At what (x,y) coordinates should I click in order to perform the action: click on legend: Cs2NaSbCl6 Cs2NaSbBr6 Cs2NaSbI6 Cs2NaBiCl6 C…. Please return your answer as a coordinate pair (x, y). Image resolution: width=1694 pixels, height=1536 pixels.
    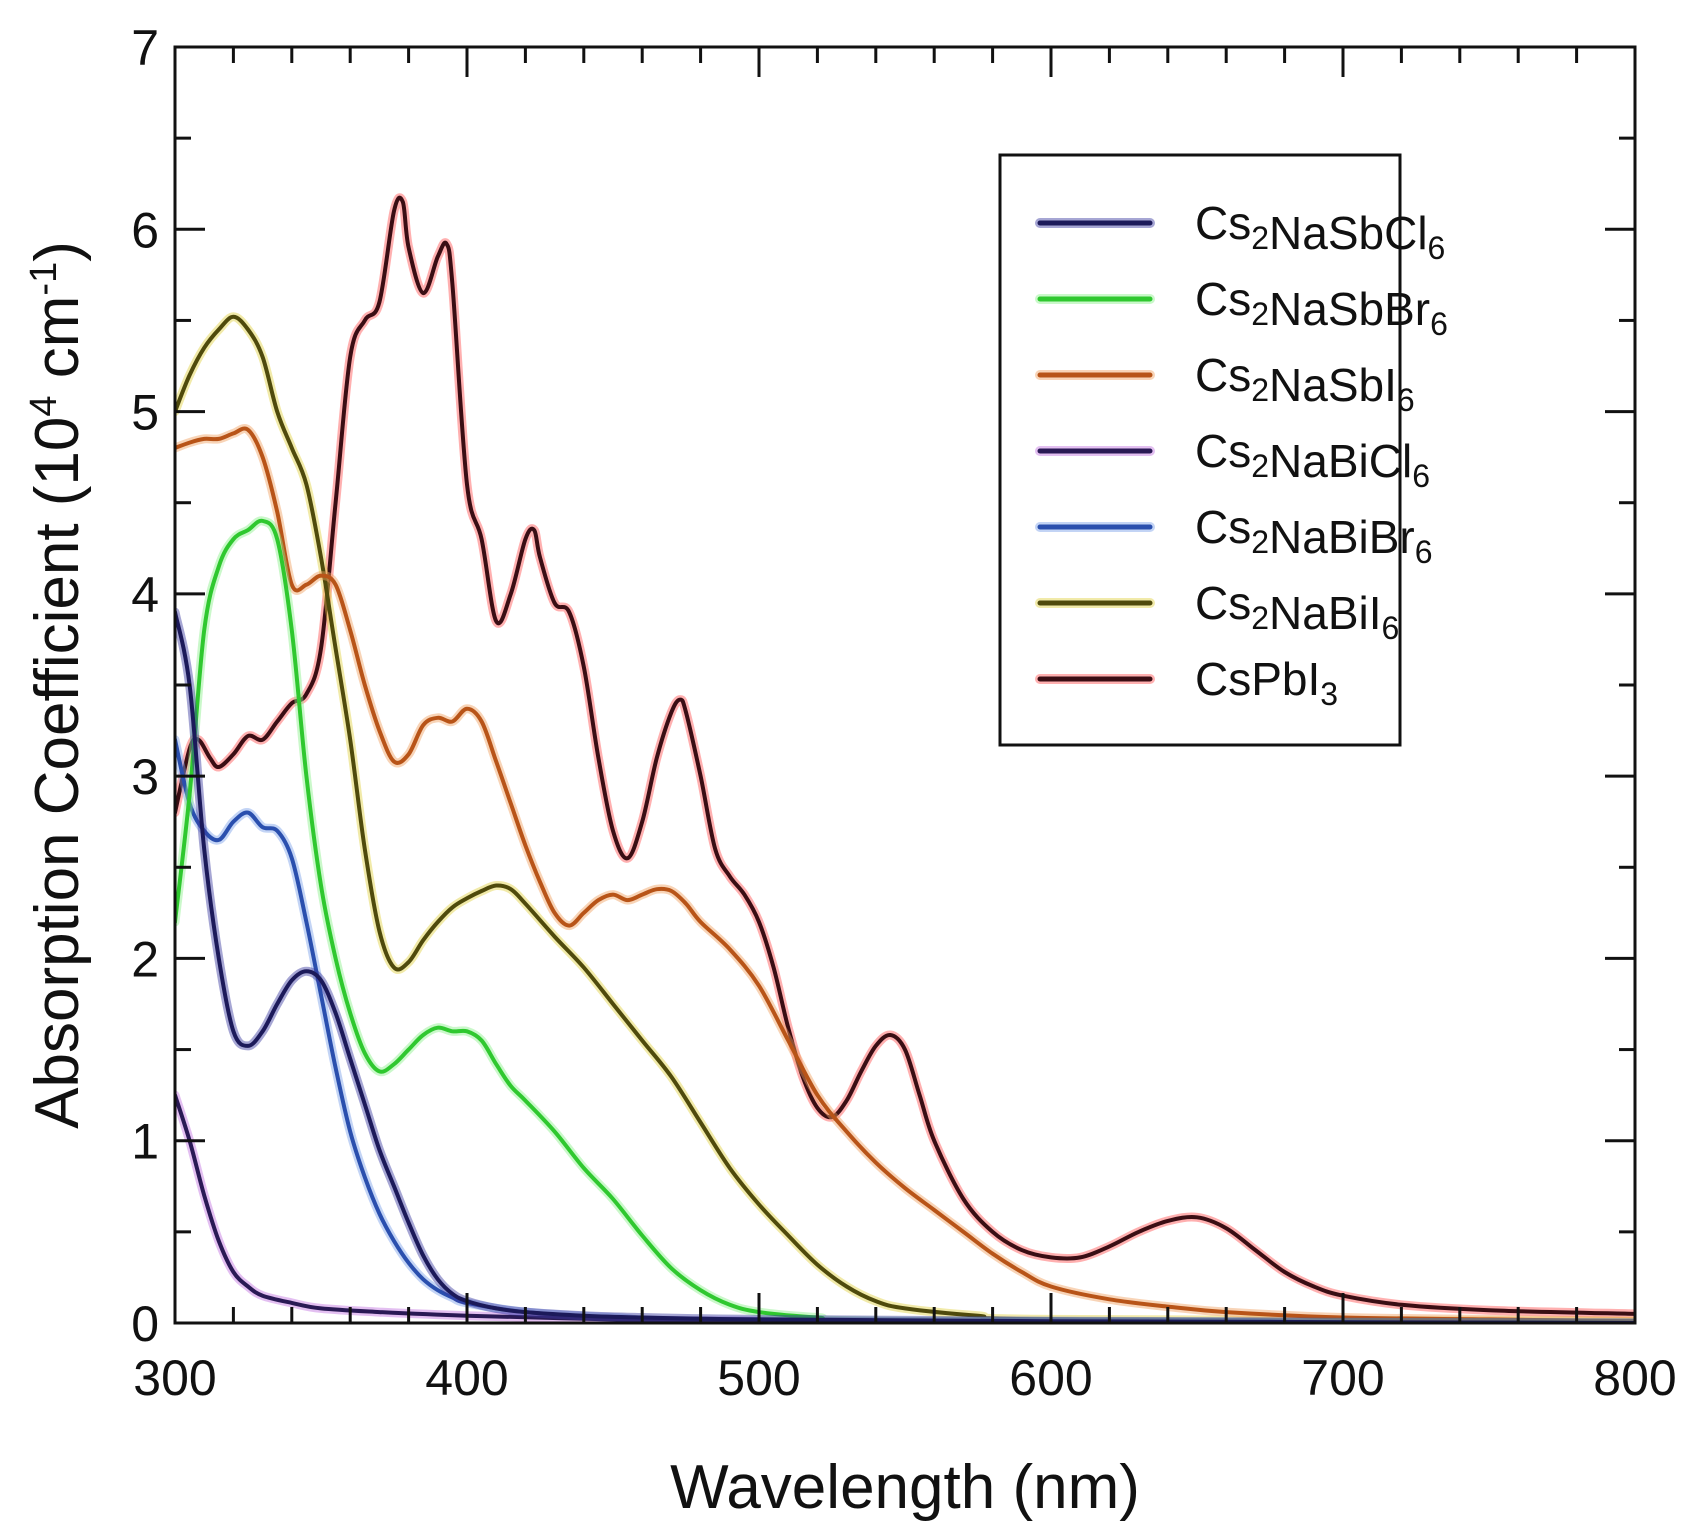
    Looking at the image, I should click on (1223, 450).